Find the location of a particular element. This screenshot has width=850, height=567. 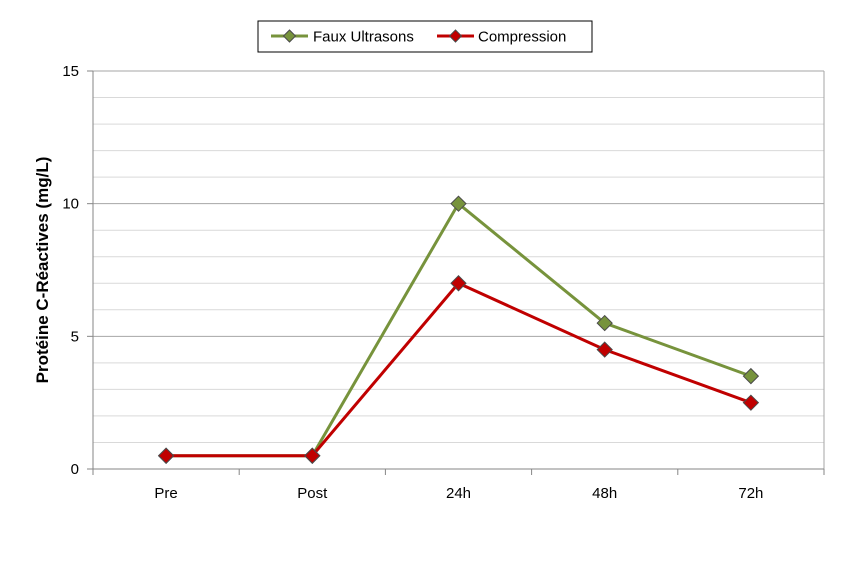

legend-box is located at coordinates (425, 36).